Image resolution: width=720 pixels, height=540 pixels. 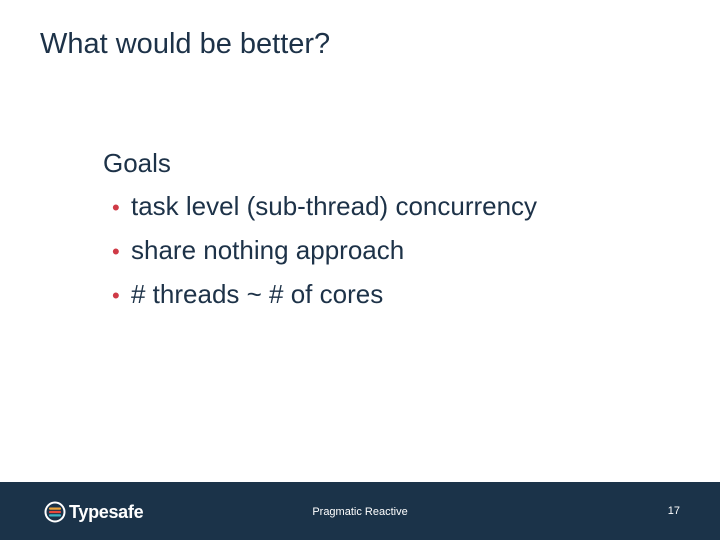 What do you see at coordinates (137, 163) in the screenshot?
I see `section-heading: Goals` at bounding box center [137, 163].